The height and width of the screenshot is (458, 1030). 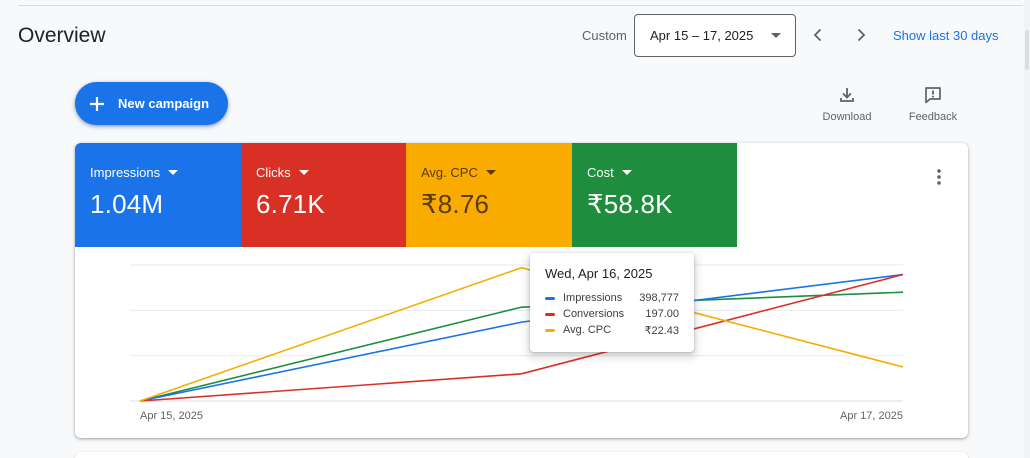 I want to click on download-button: Download, so click(x=847, y=104).